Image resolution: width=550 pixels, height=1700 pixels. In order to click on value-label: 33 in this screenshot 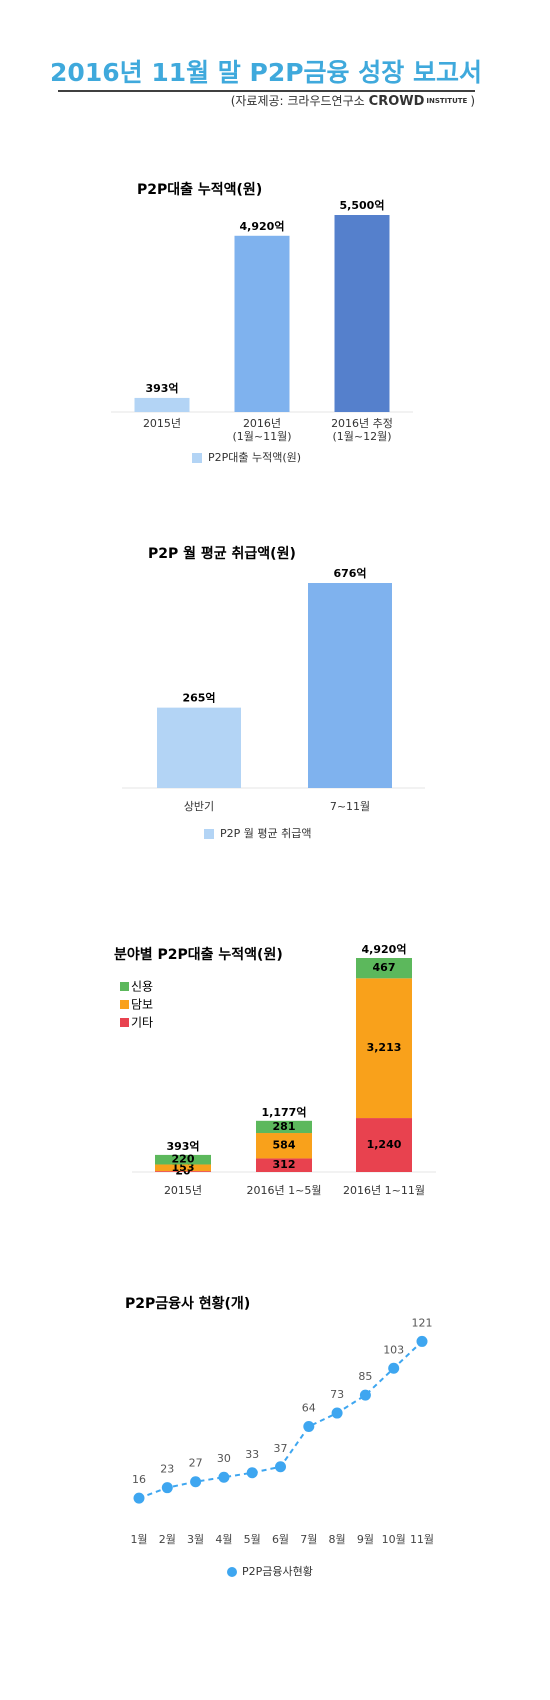, I will do `click(252, 1454)`.